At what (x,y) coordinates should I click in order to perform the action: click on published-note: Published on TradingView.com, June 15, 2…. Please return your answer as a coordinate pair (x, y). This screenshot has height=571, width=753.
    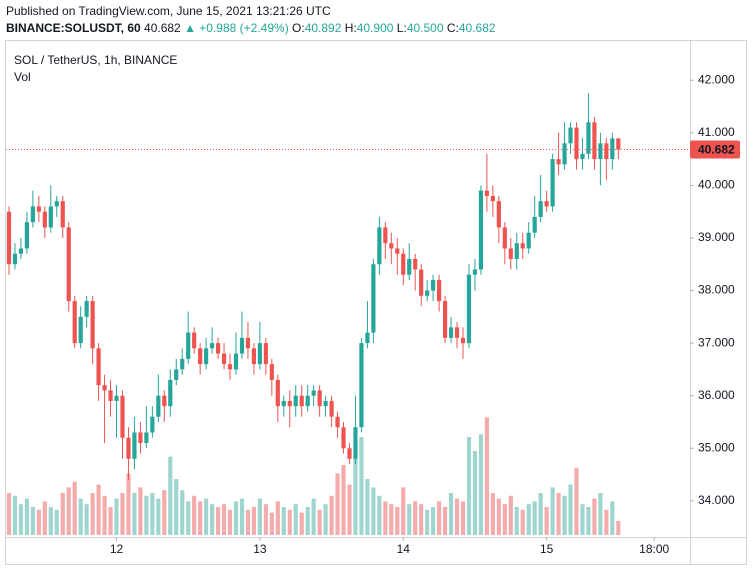
    Looking at the image, I should click on (168, 11).